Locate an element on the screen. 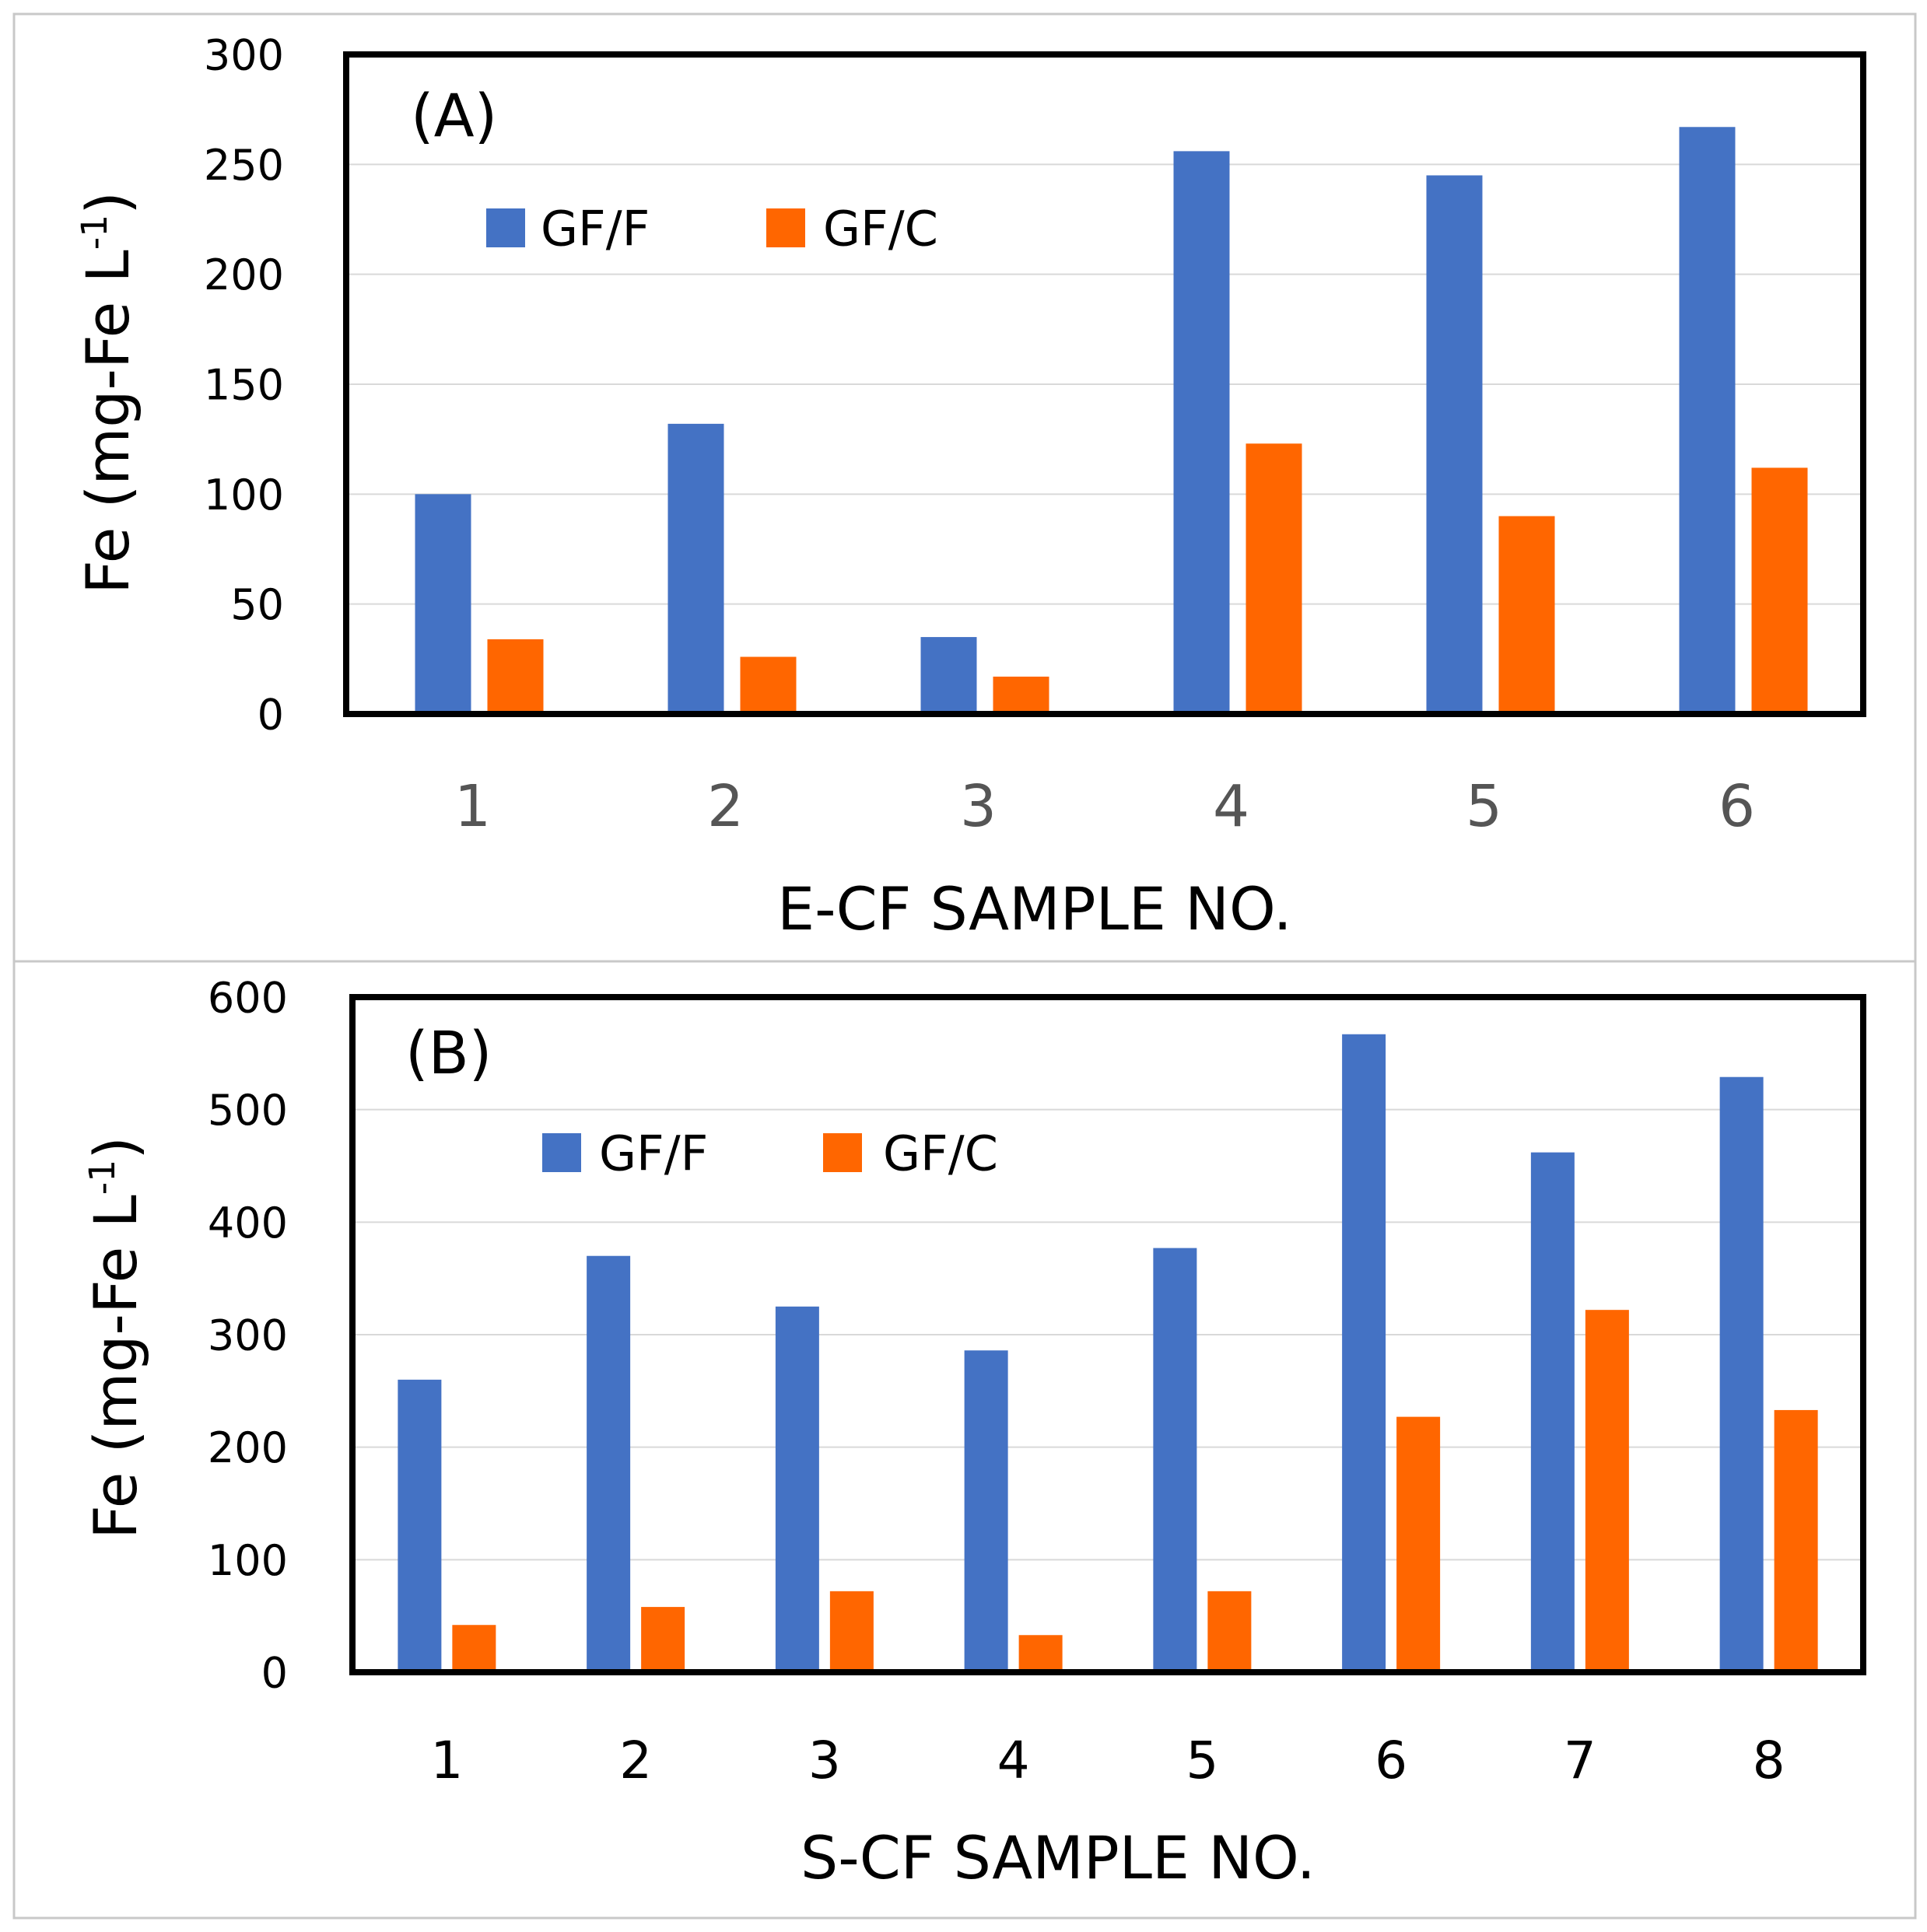 Image resolution: width=1927 pixels, height=1932 pixels. panel-a-y-axis-title: Fe (mg-Fe L-1) is located at coordinates (108, 392).